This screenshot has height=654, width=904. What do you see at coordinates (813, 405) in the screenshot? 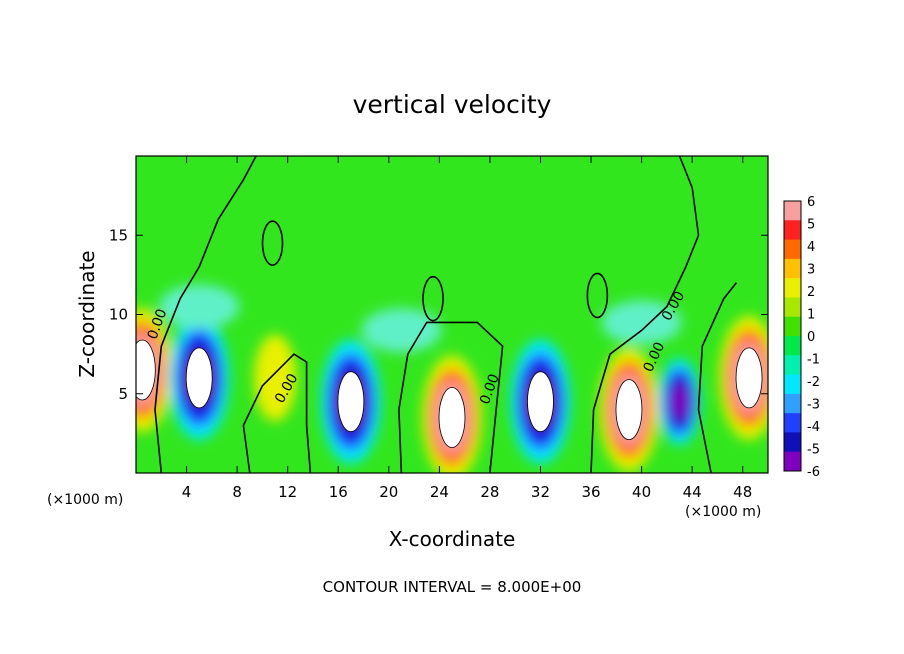
I see `colorbar-label: -3` at bounding box center [813, 405].